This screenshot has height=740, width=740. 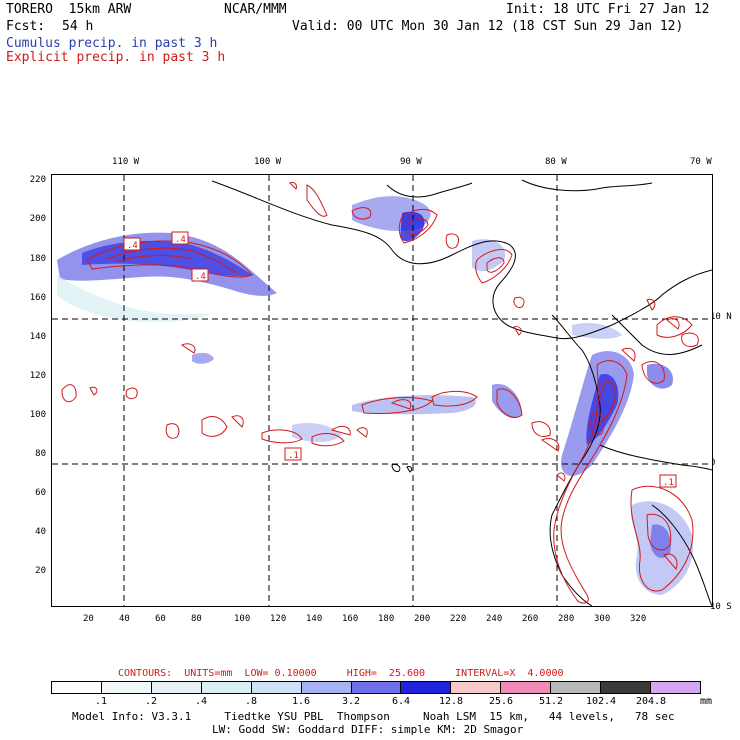 What do you see at coordinates (551, 701) in the screenshot?
I see `colorbar-label: 51.2` at bounding box center [551, 701].